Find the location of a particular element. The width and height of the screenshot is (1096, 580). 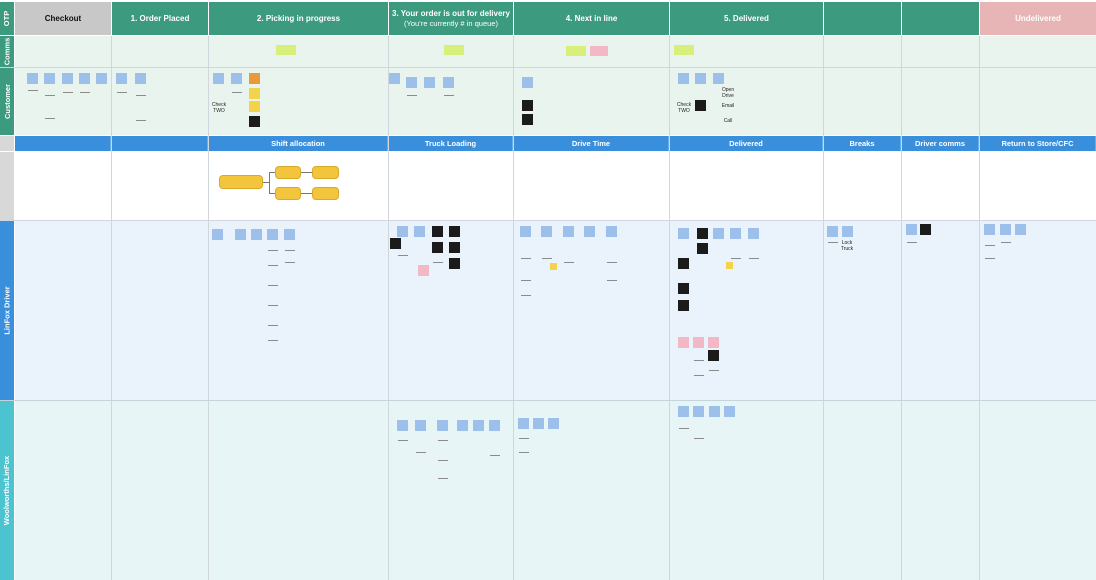

stage-header-checkout: Checkout is located at coordinates (63, 18).